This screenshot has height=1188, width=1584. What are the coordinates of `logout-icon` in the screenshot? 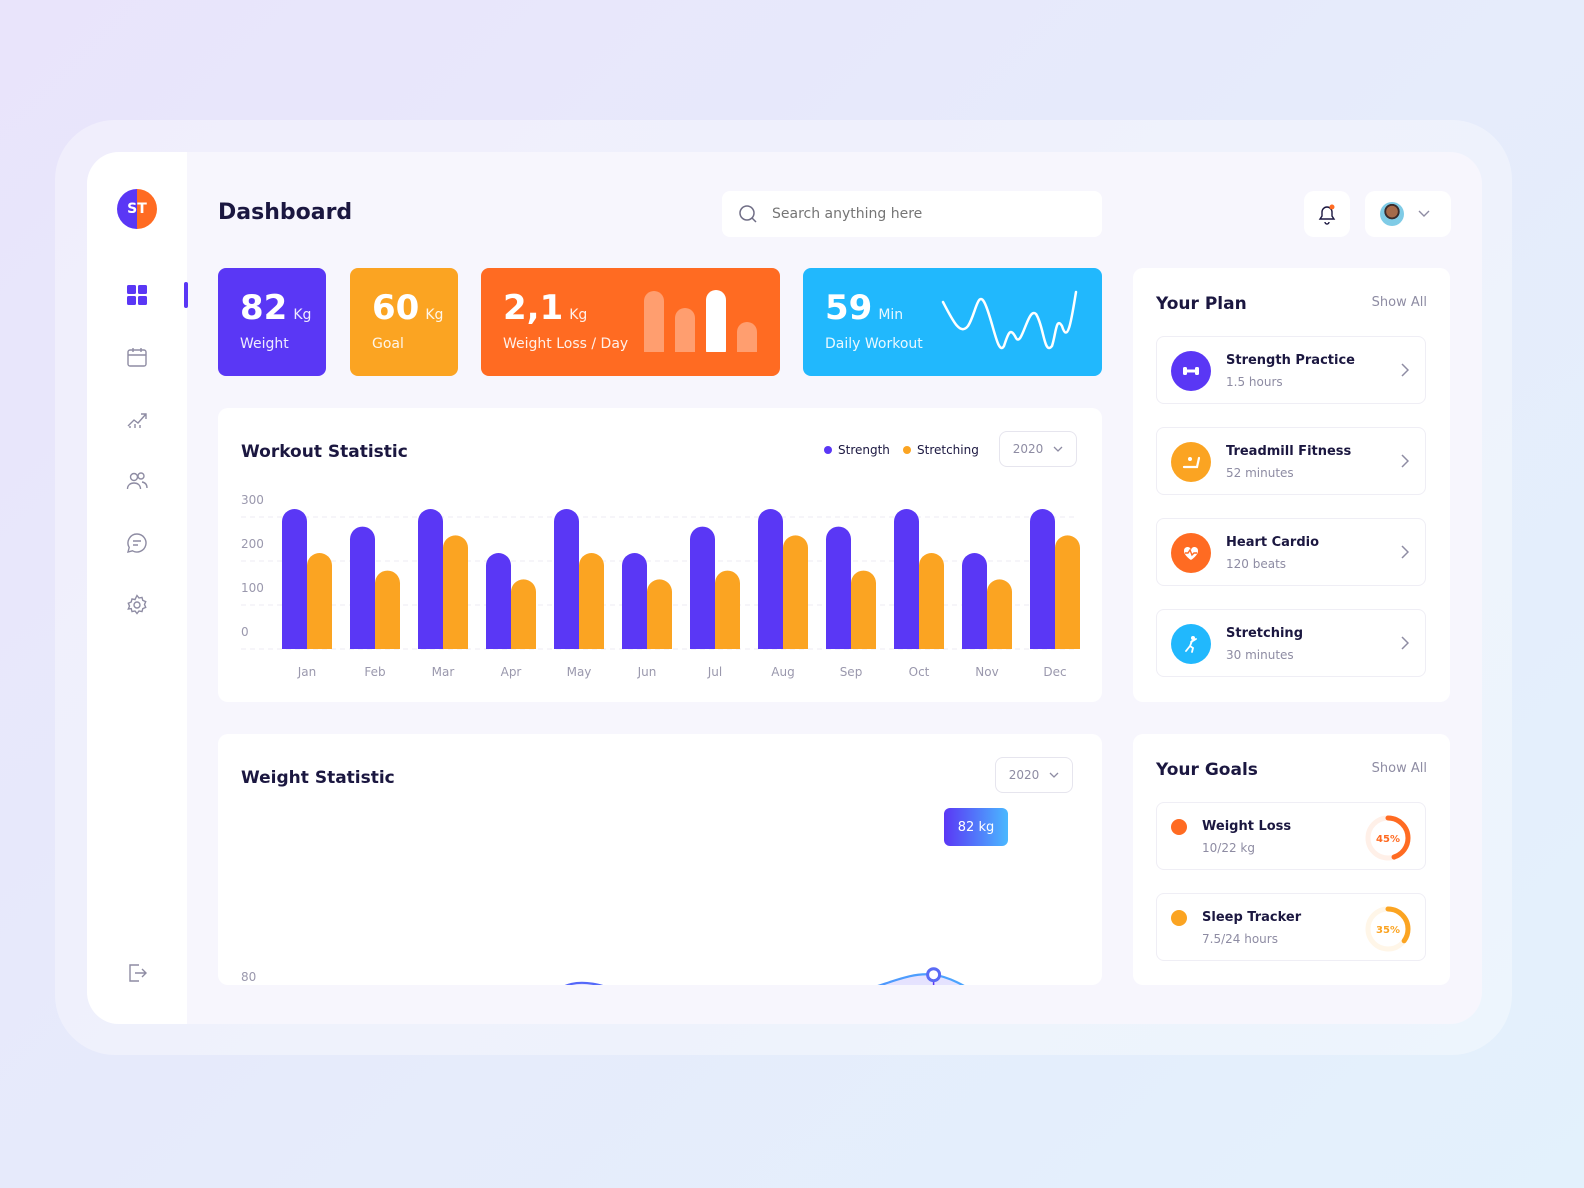 It's located at (138, 973).